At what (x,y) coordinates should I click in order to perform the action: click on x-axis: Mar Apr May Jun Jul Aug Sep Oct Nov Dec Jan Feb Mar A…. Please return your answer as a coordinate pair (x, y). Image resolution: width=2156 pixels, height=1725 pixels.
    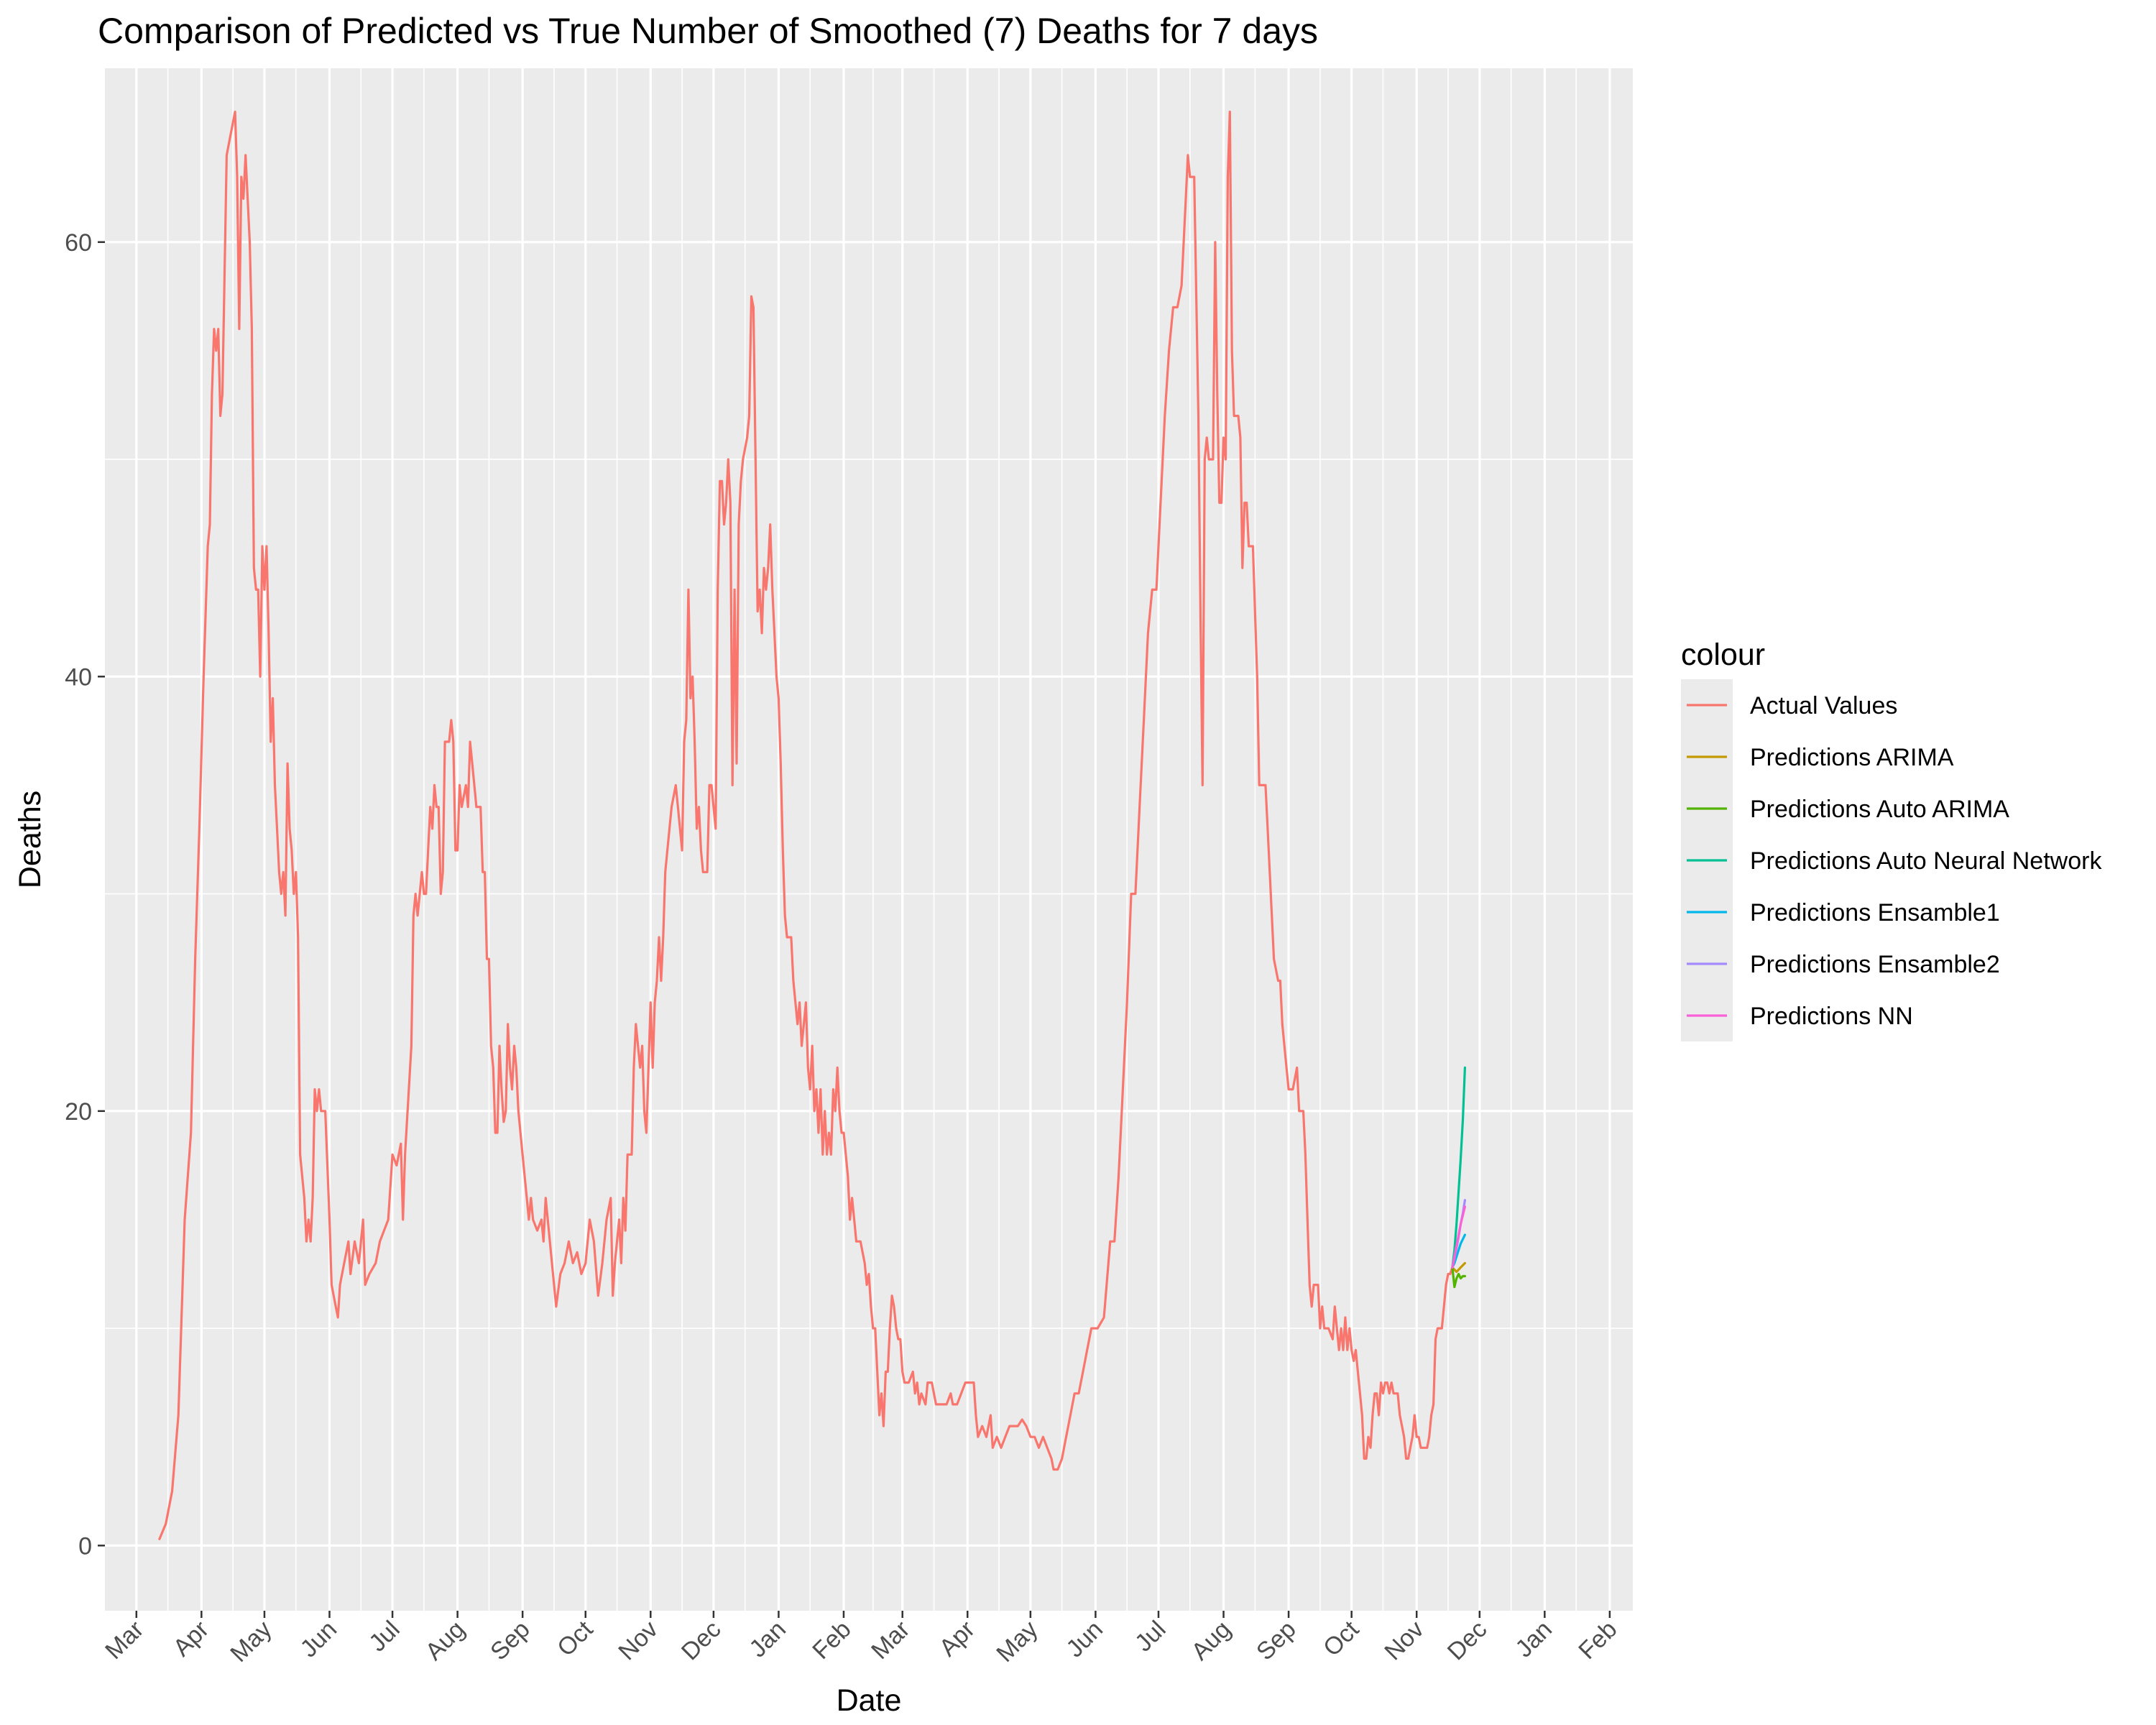
    Looking at the image, I should click on (861, 1639).